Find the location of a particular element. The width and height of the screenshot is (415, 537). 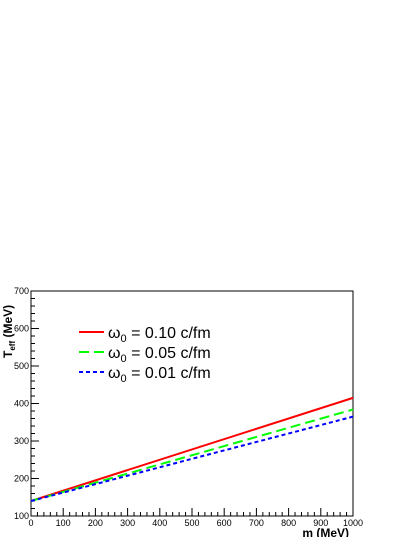

x-tick-label: 600 is located at coordinates (224, 523).